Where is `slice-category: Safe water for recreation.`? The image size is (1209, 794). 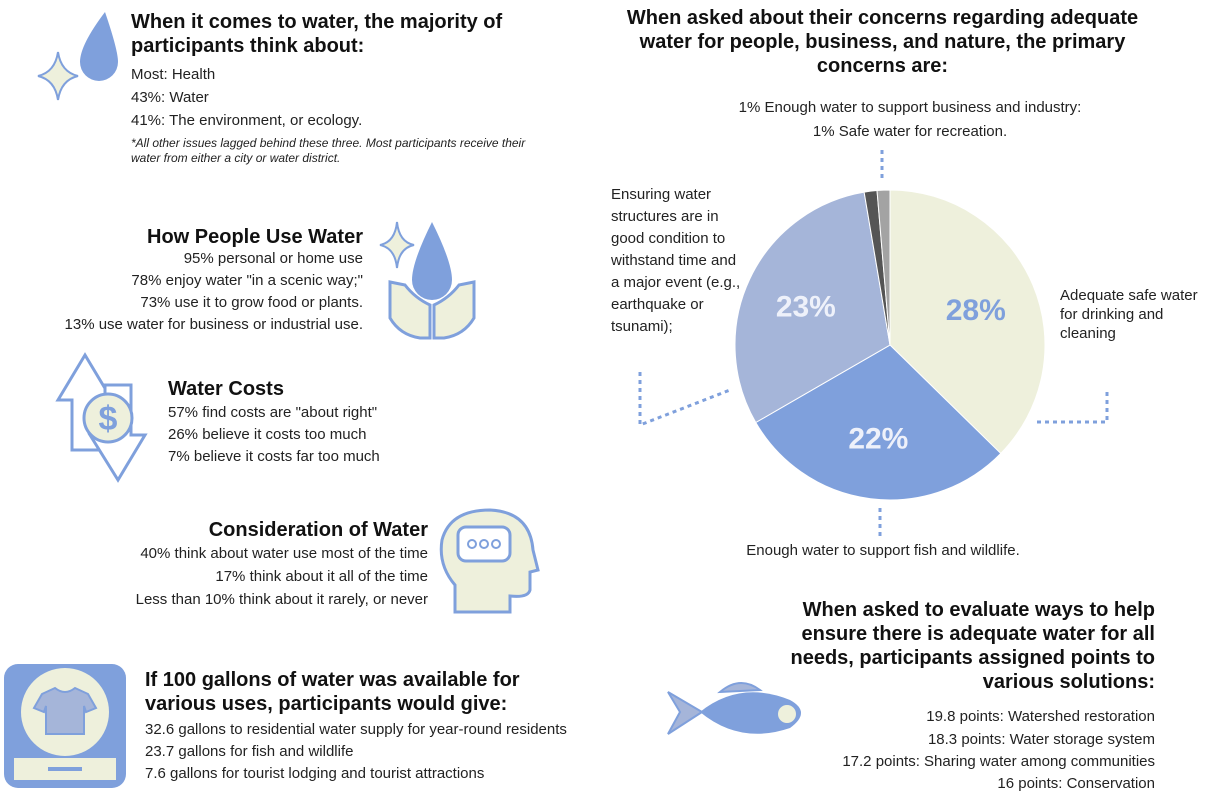 slice-category: Safe water for recreation. is located at coordinates (923, 131).